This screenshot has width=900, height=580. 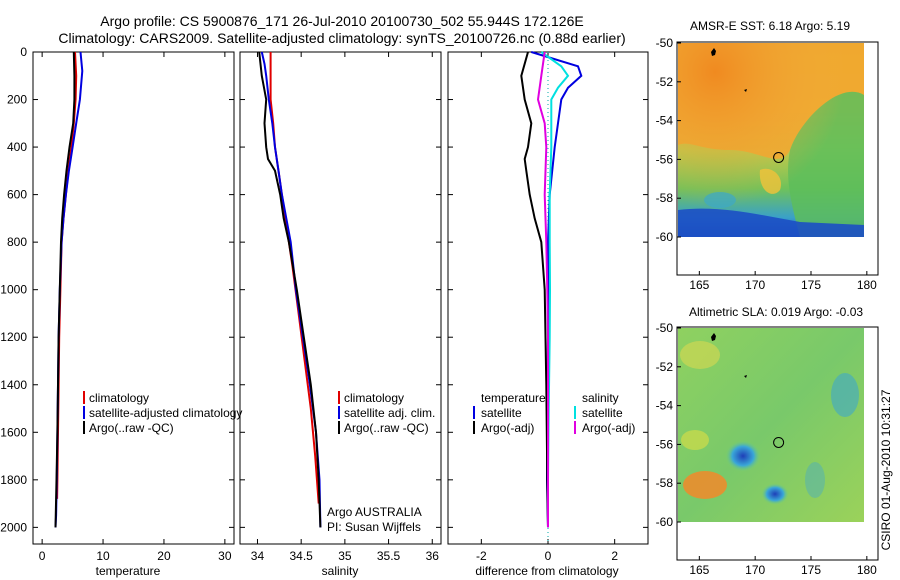 I want to click on legend-satellite: satellite adj. clim., so click(x=389, y=413).